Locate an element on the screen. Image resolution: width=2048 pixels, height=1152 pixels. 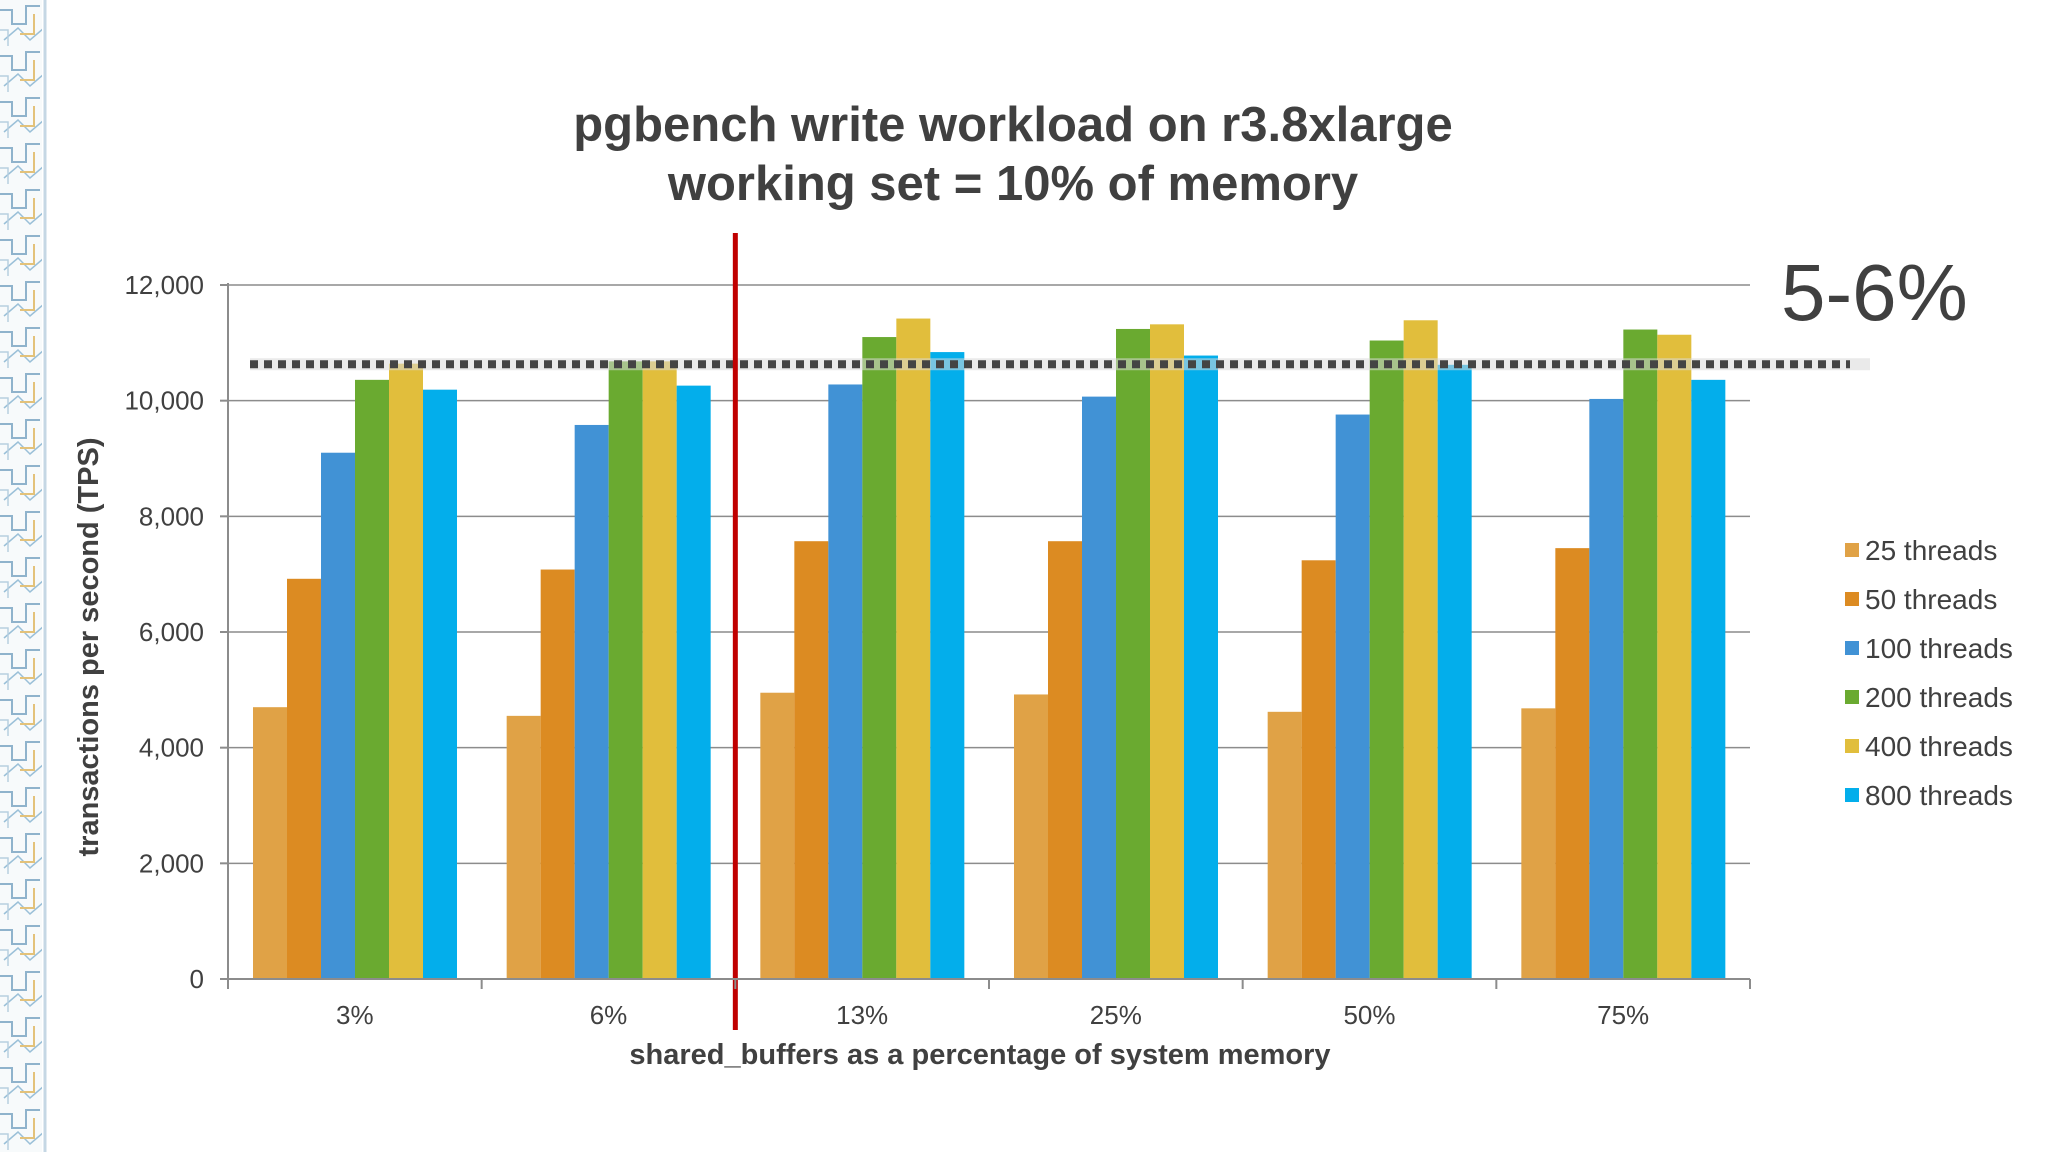
x-tick-label: 50% is located at coordinates (1369, 1015).